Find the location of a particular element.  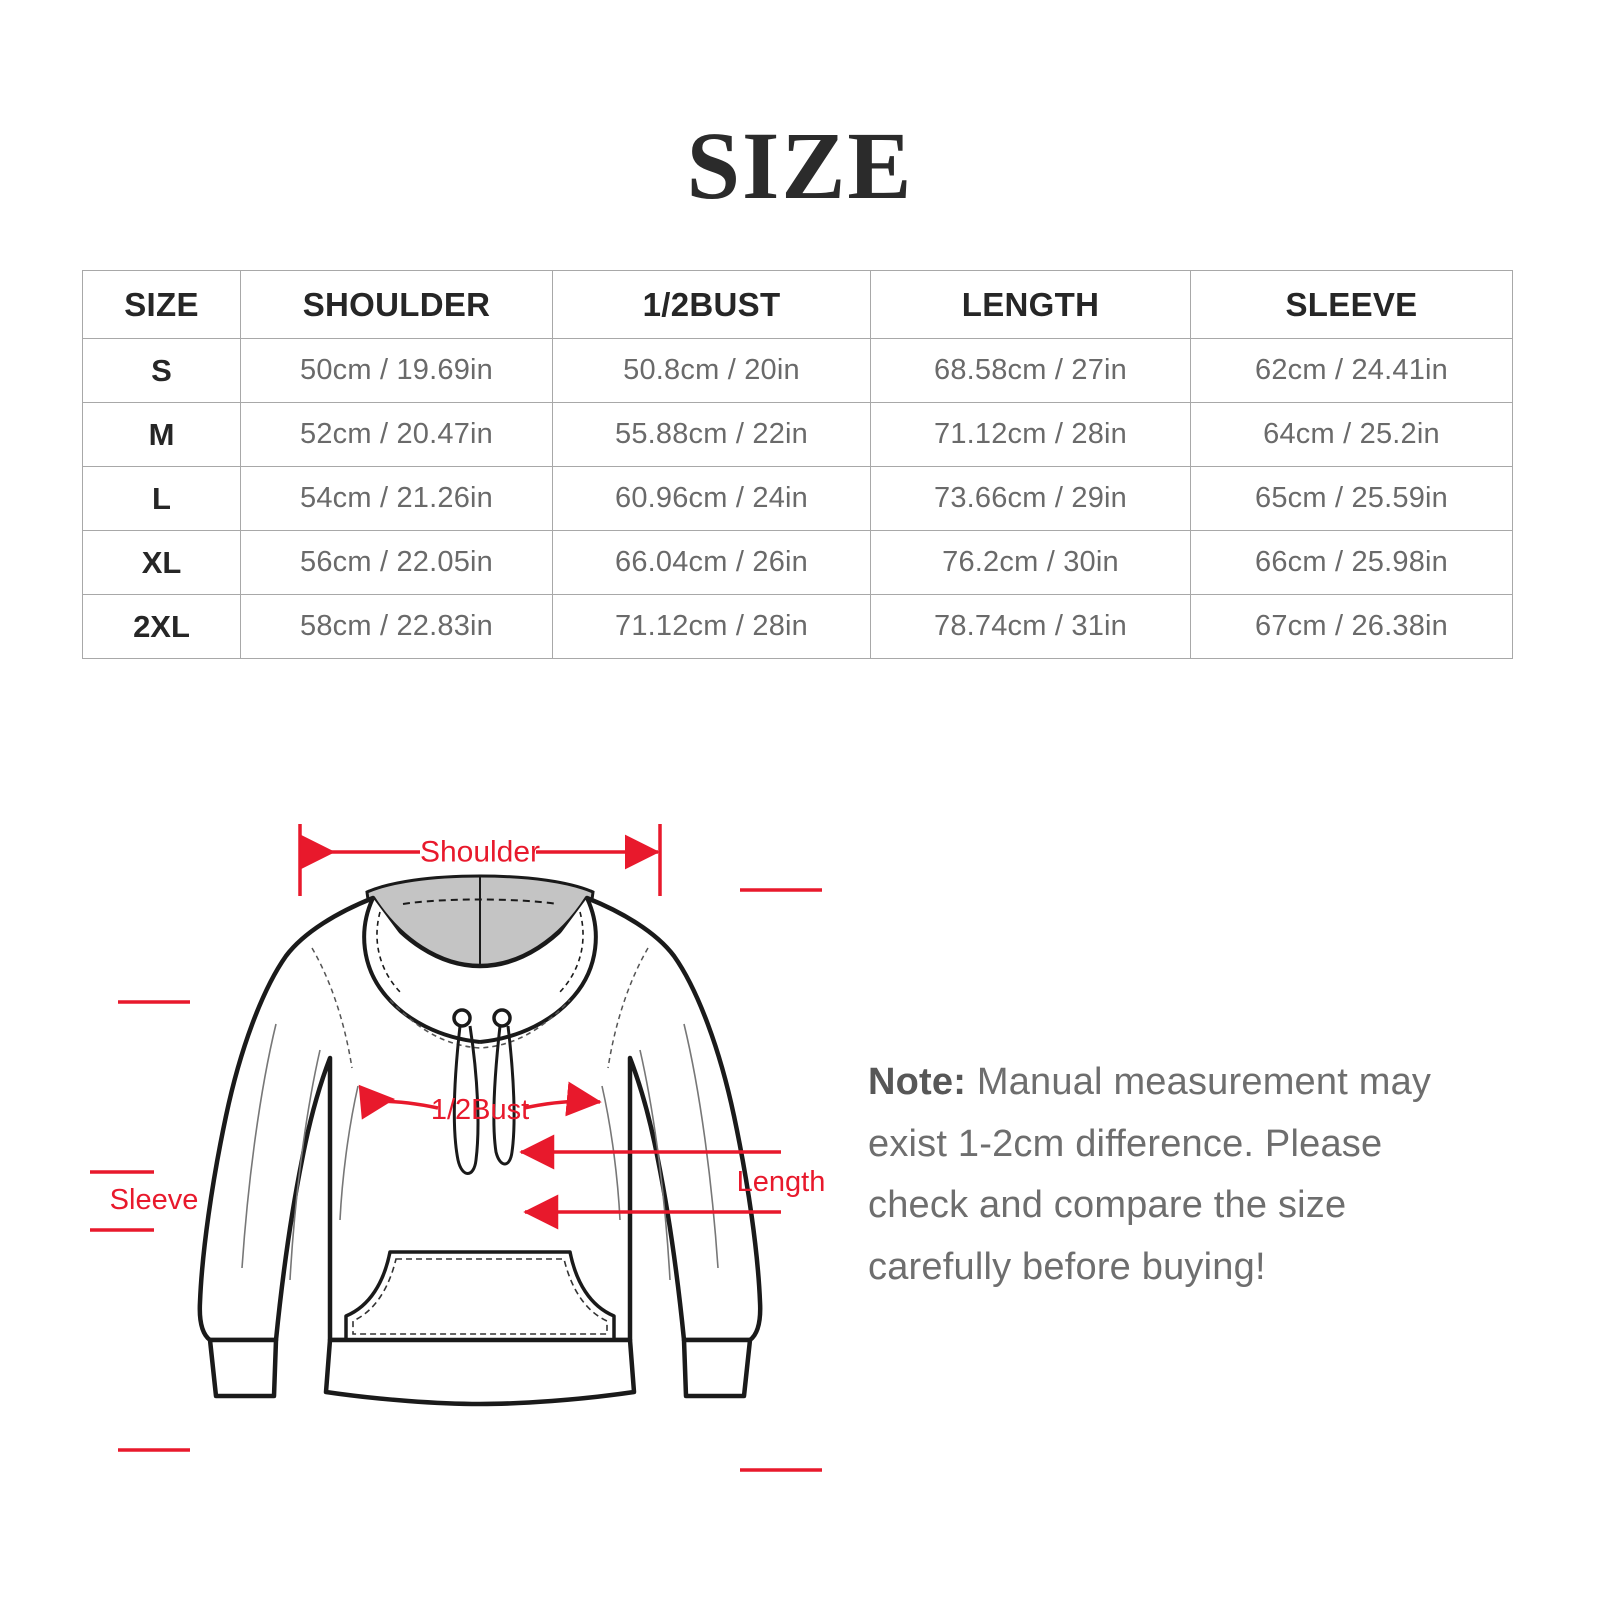

row-label-s: S is located at coordinates (161, 370).